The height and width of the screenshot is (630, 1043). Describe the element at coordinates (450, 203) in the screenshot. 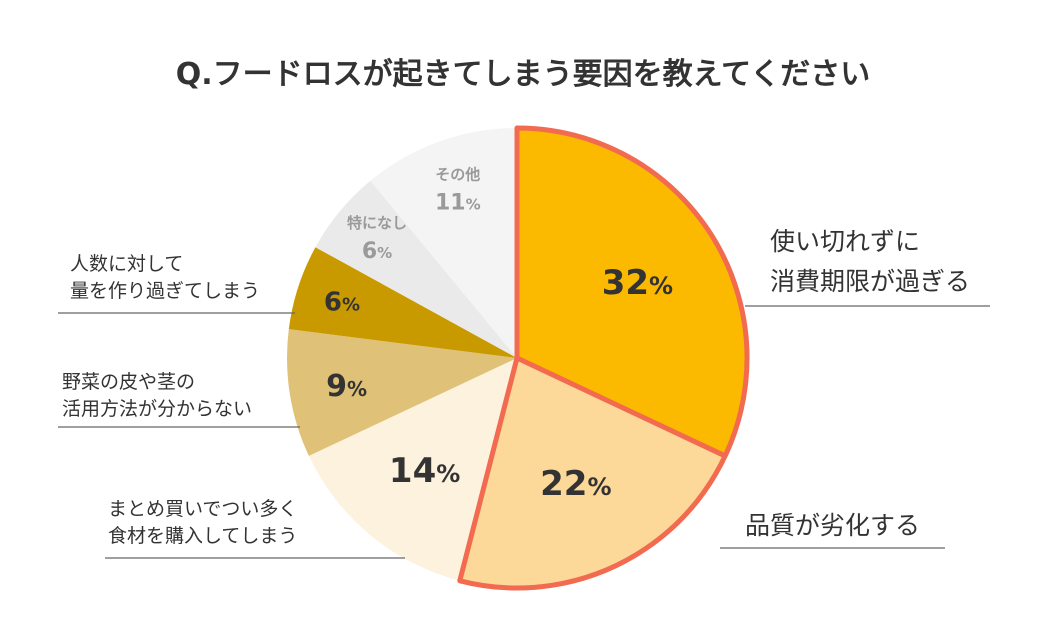

I see `pct-value: 11` at that location.